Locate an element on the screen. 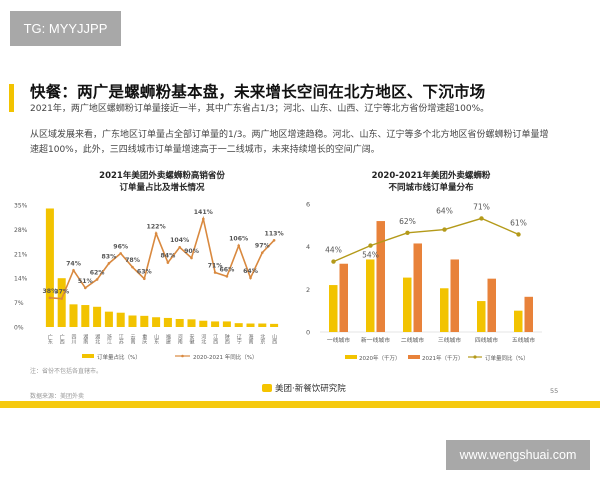  legend-swatch-point is located at coordinates (475, 357).